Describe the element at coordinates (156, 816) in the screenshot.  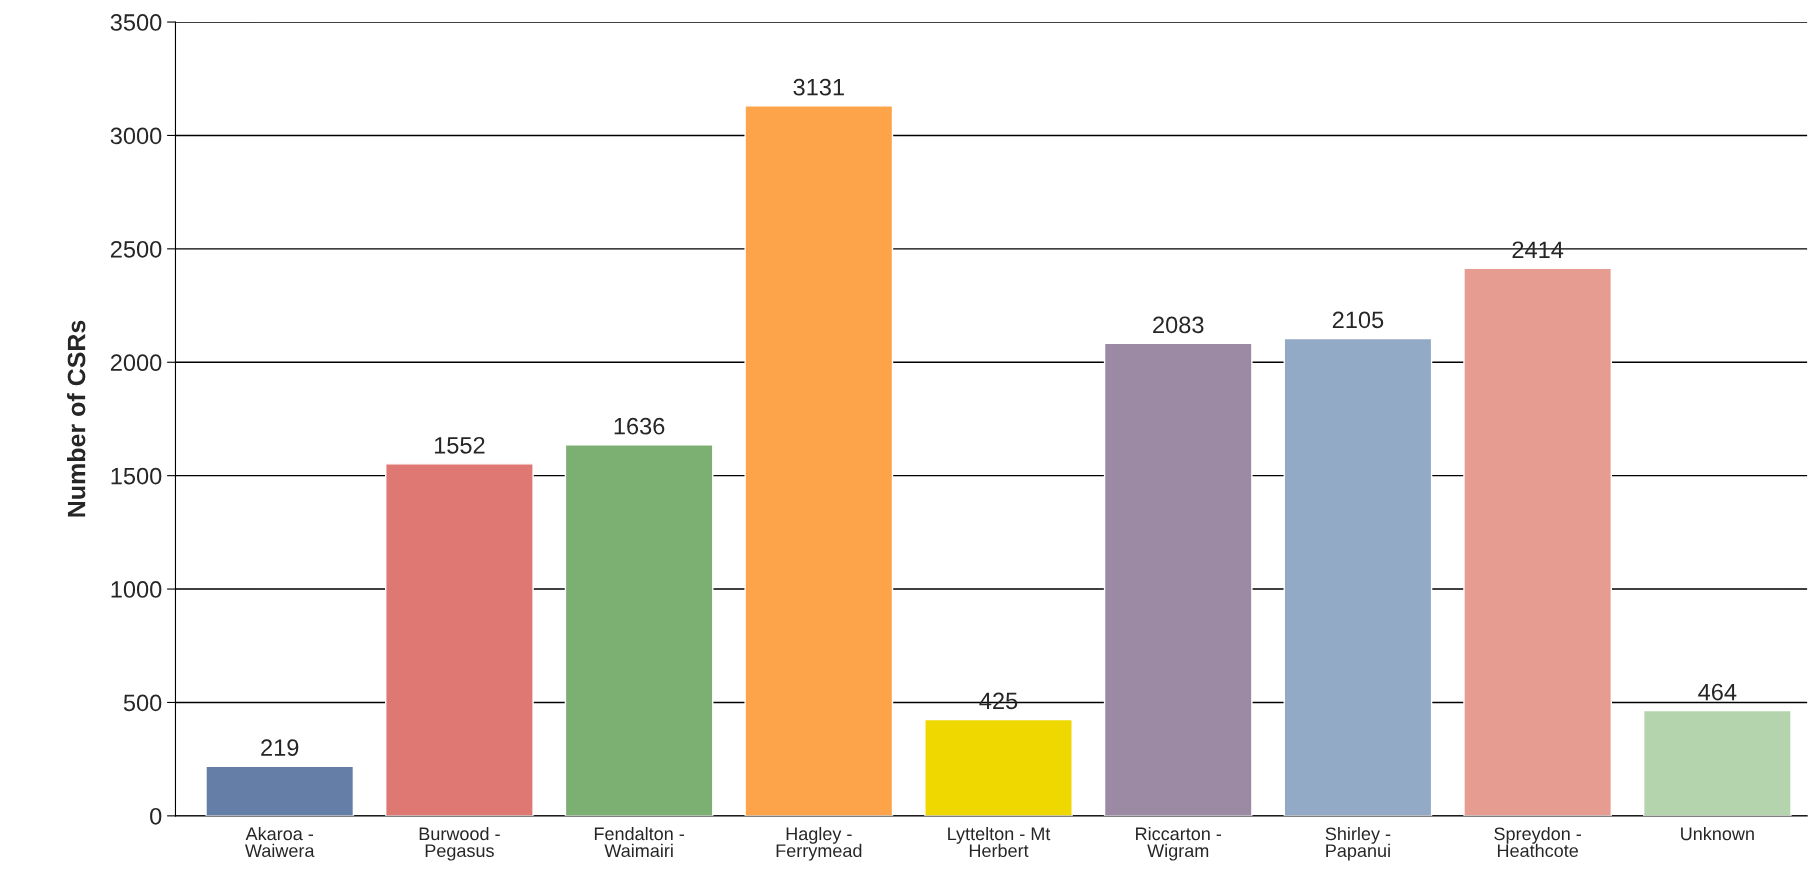
I see `y-tick-label: 0` at that location.